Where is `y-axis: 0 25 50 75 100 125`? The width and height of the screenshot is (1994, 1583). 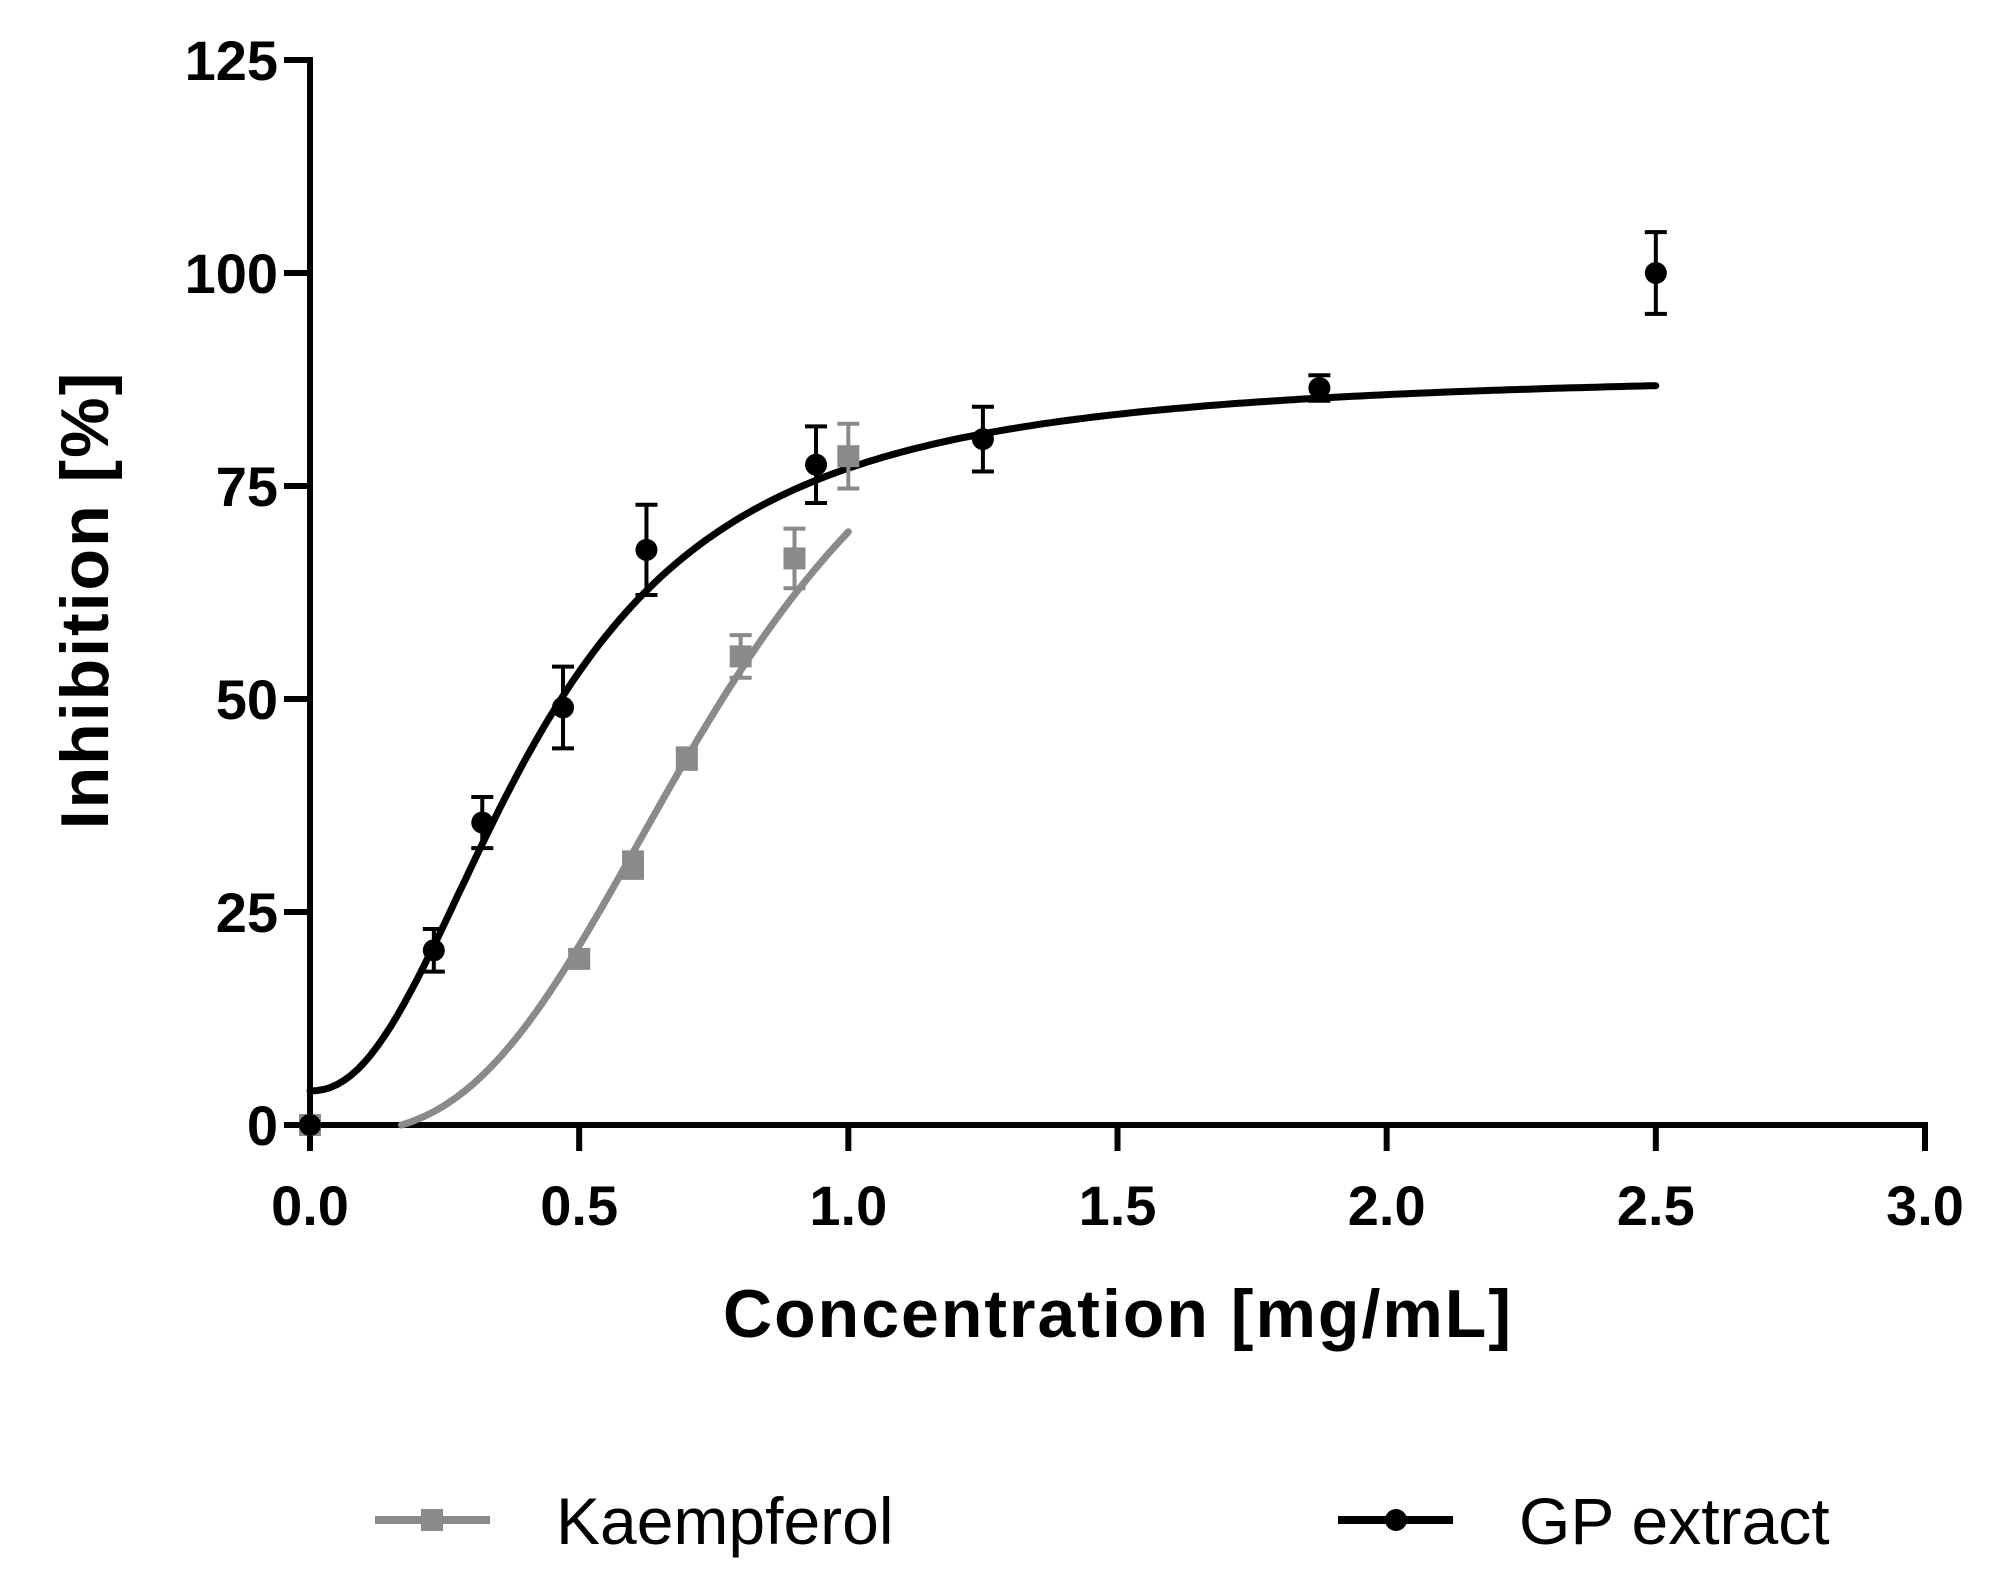
y-axis: 0 25 50 75 100 125 is located at coordinates (249, 593).